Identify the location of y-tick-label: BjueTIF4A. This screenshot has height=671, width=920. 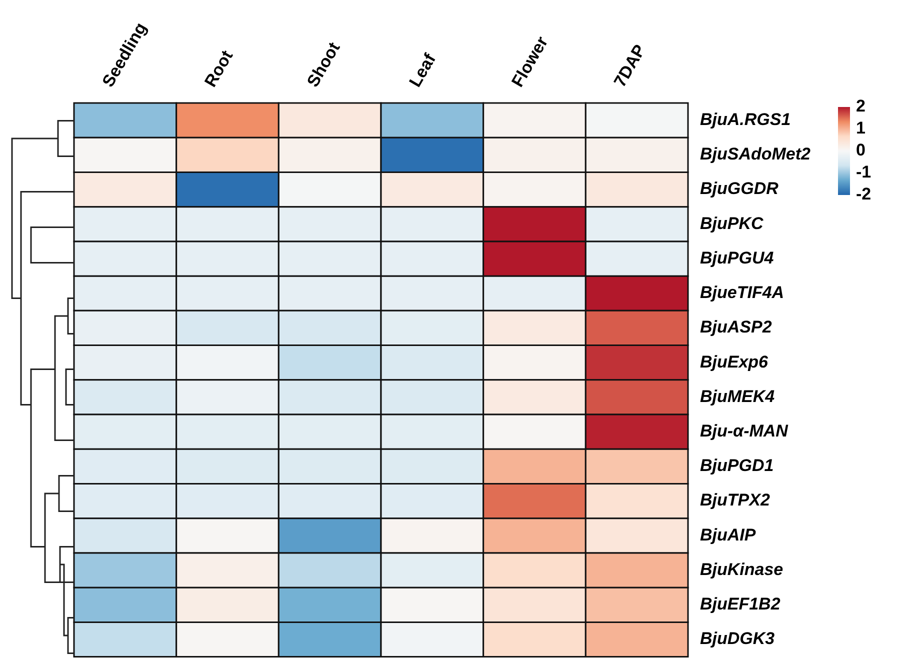
(742, 292).